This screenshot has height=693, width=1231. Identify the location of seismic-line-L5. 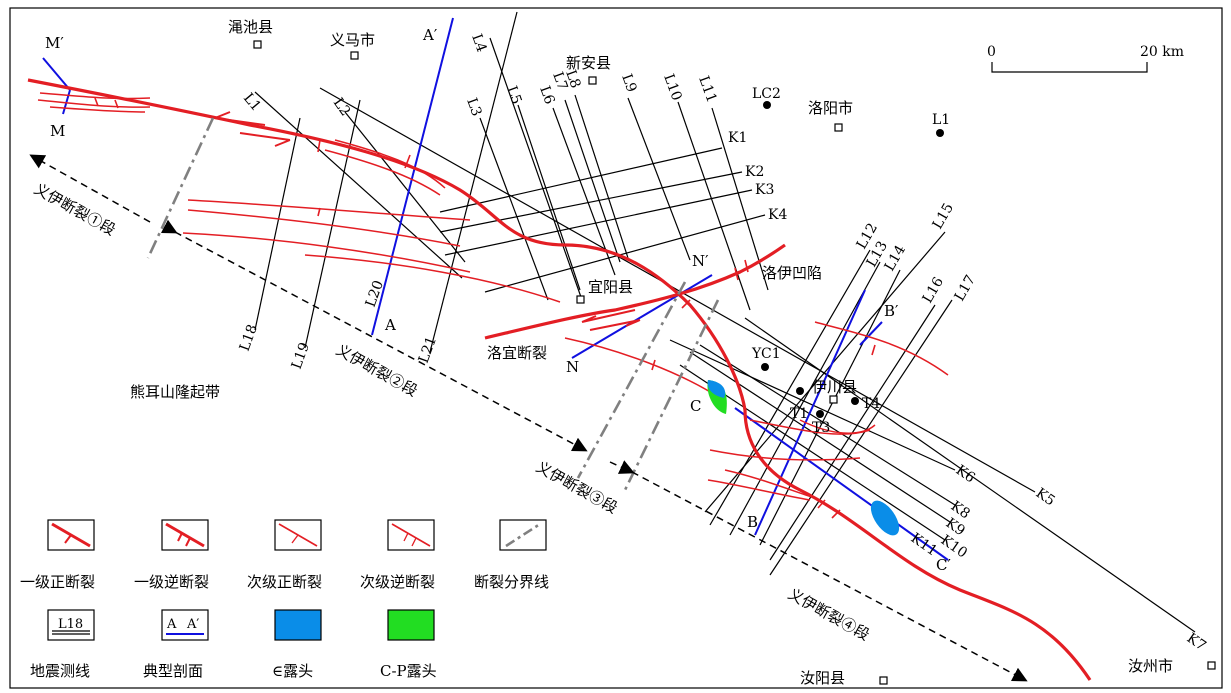
(549, 197).